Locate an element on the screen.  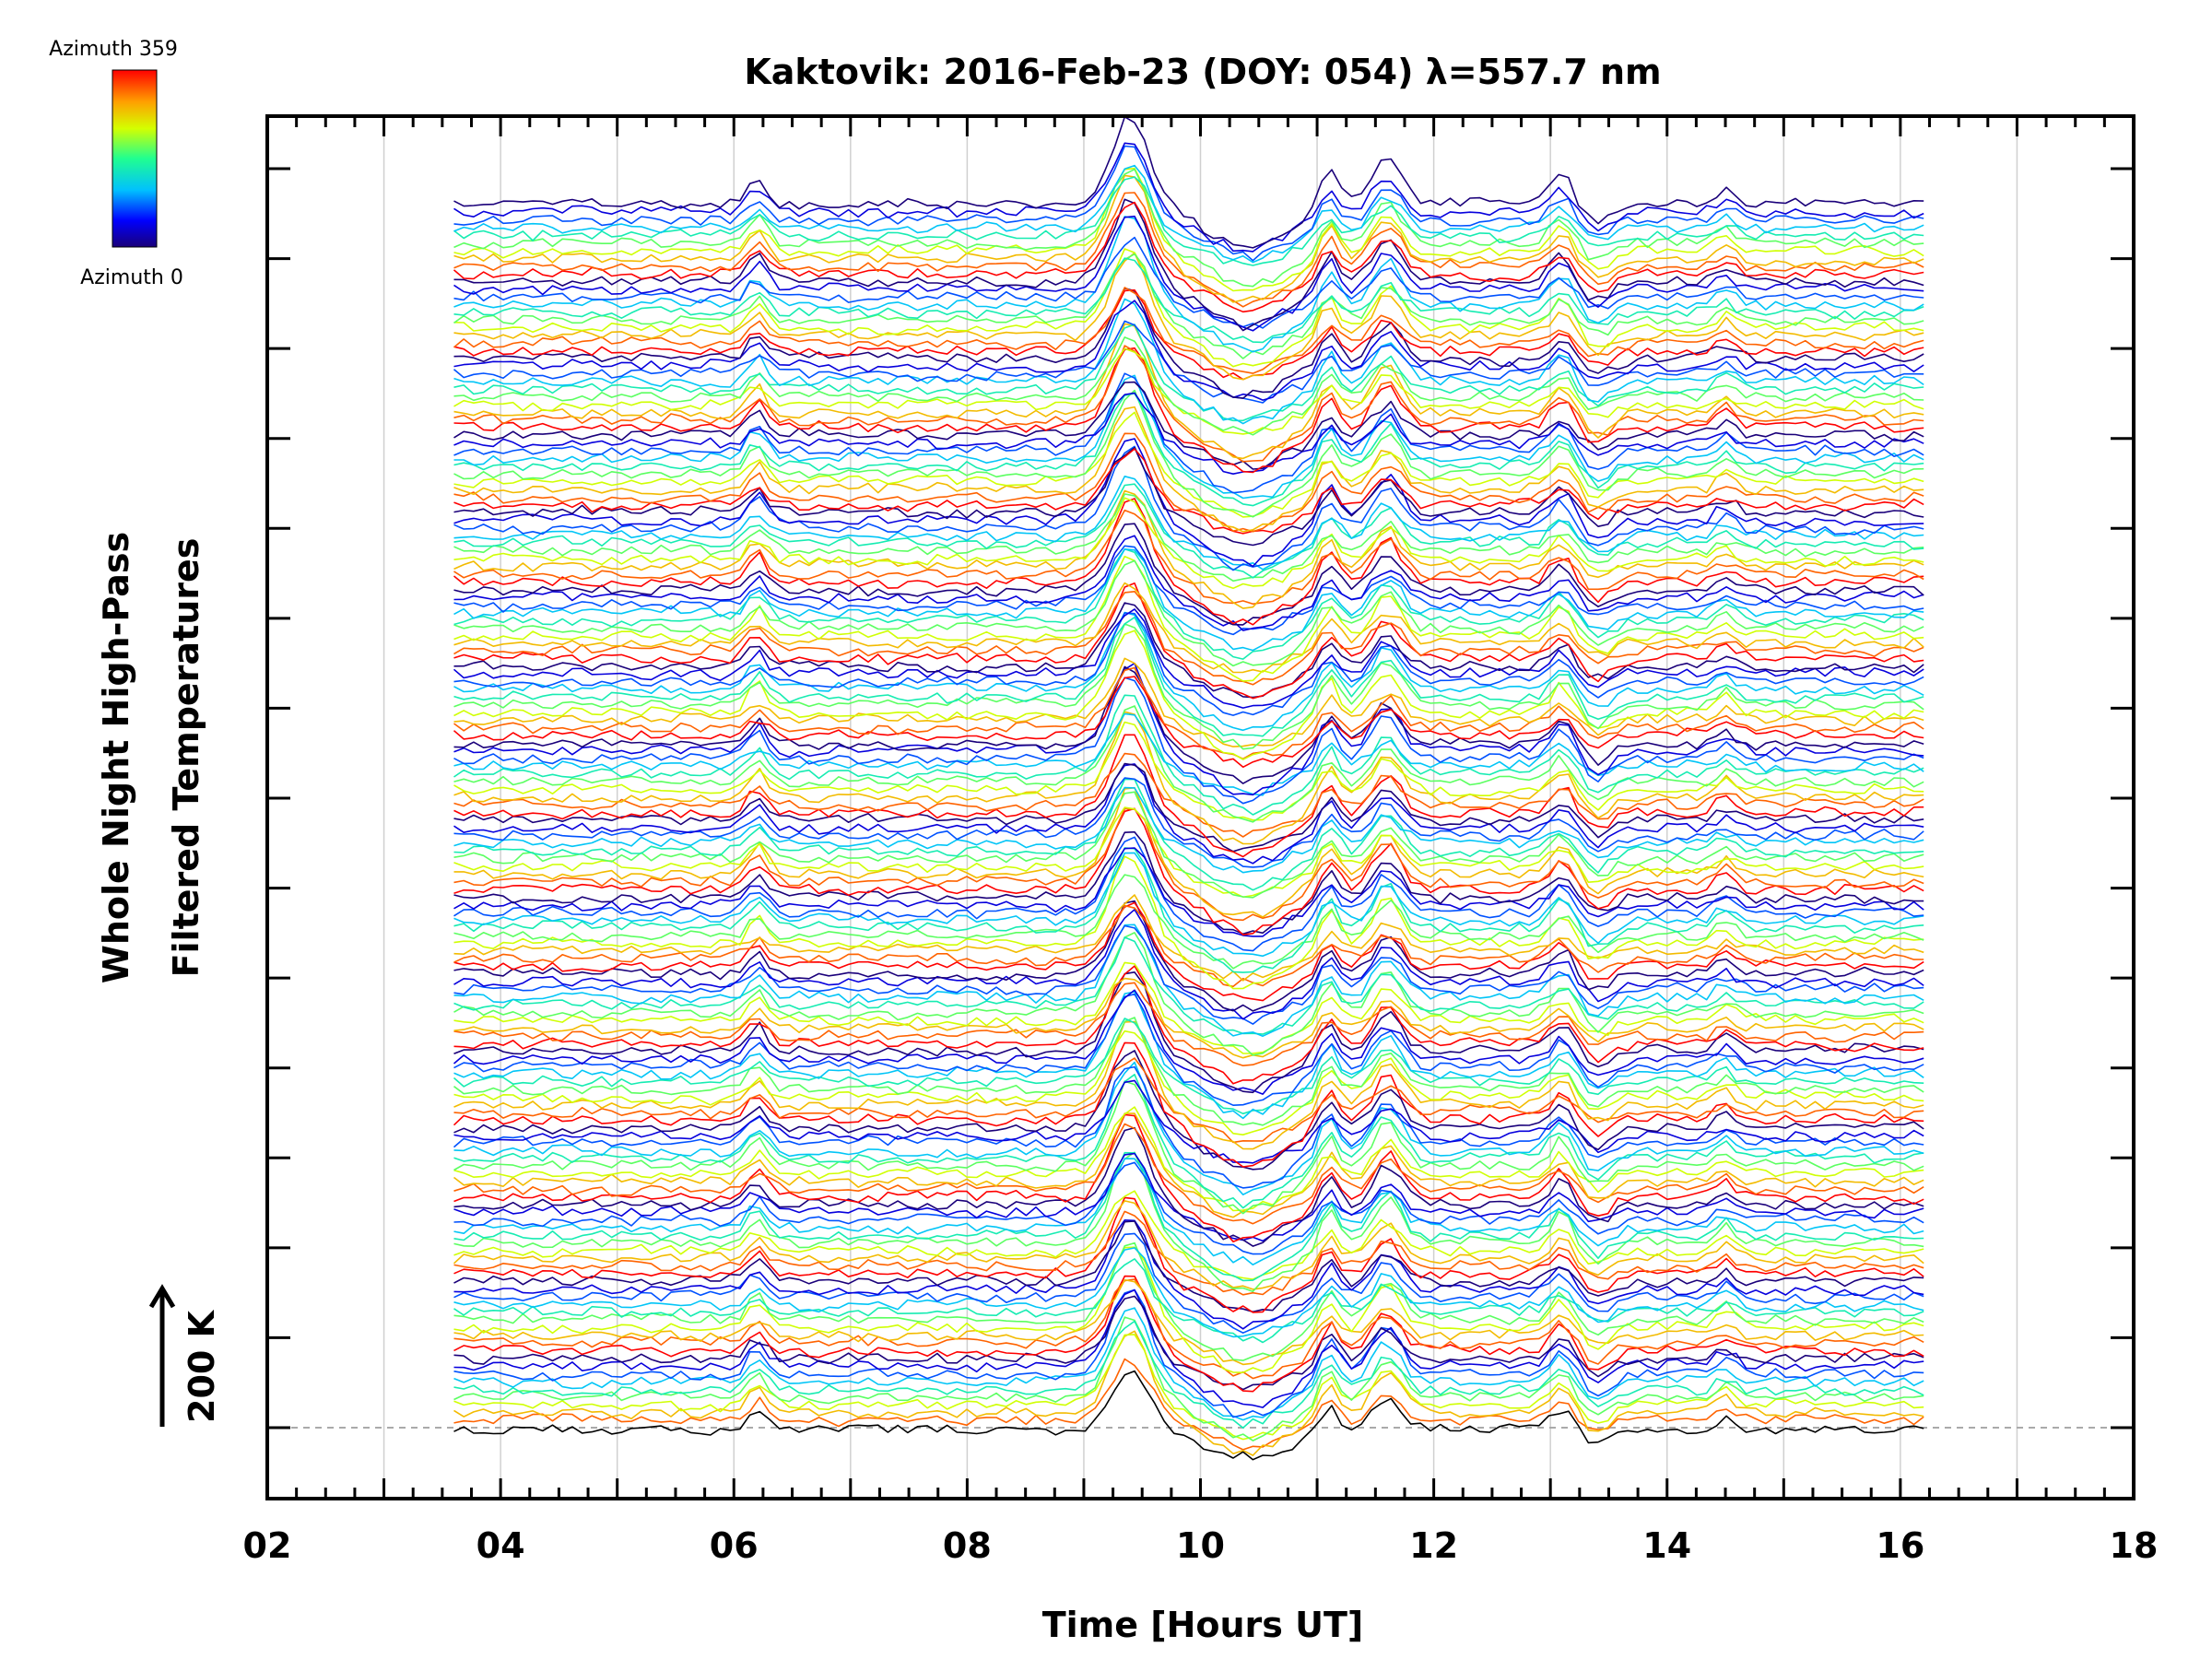
x-tick-label: 06 is located at coordinates (734, 1545).